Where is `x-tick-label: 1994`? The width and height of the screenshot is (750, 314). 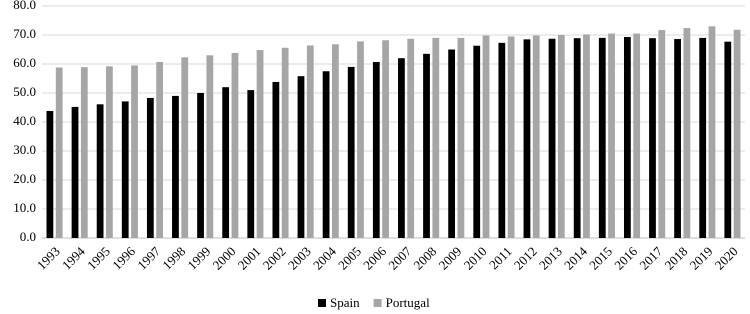
x-tick-label: 1994 is located at coordinates (73, 257).